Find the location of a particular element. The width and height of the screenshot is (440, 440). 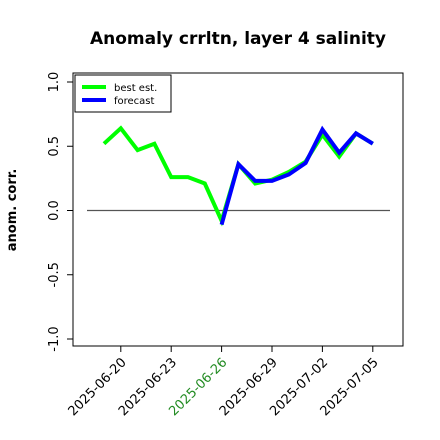

y-tick-label: 0.0 is located at coordinates (54, 210).